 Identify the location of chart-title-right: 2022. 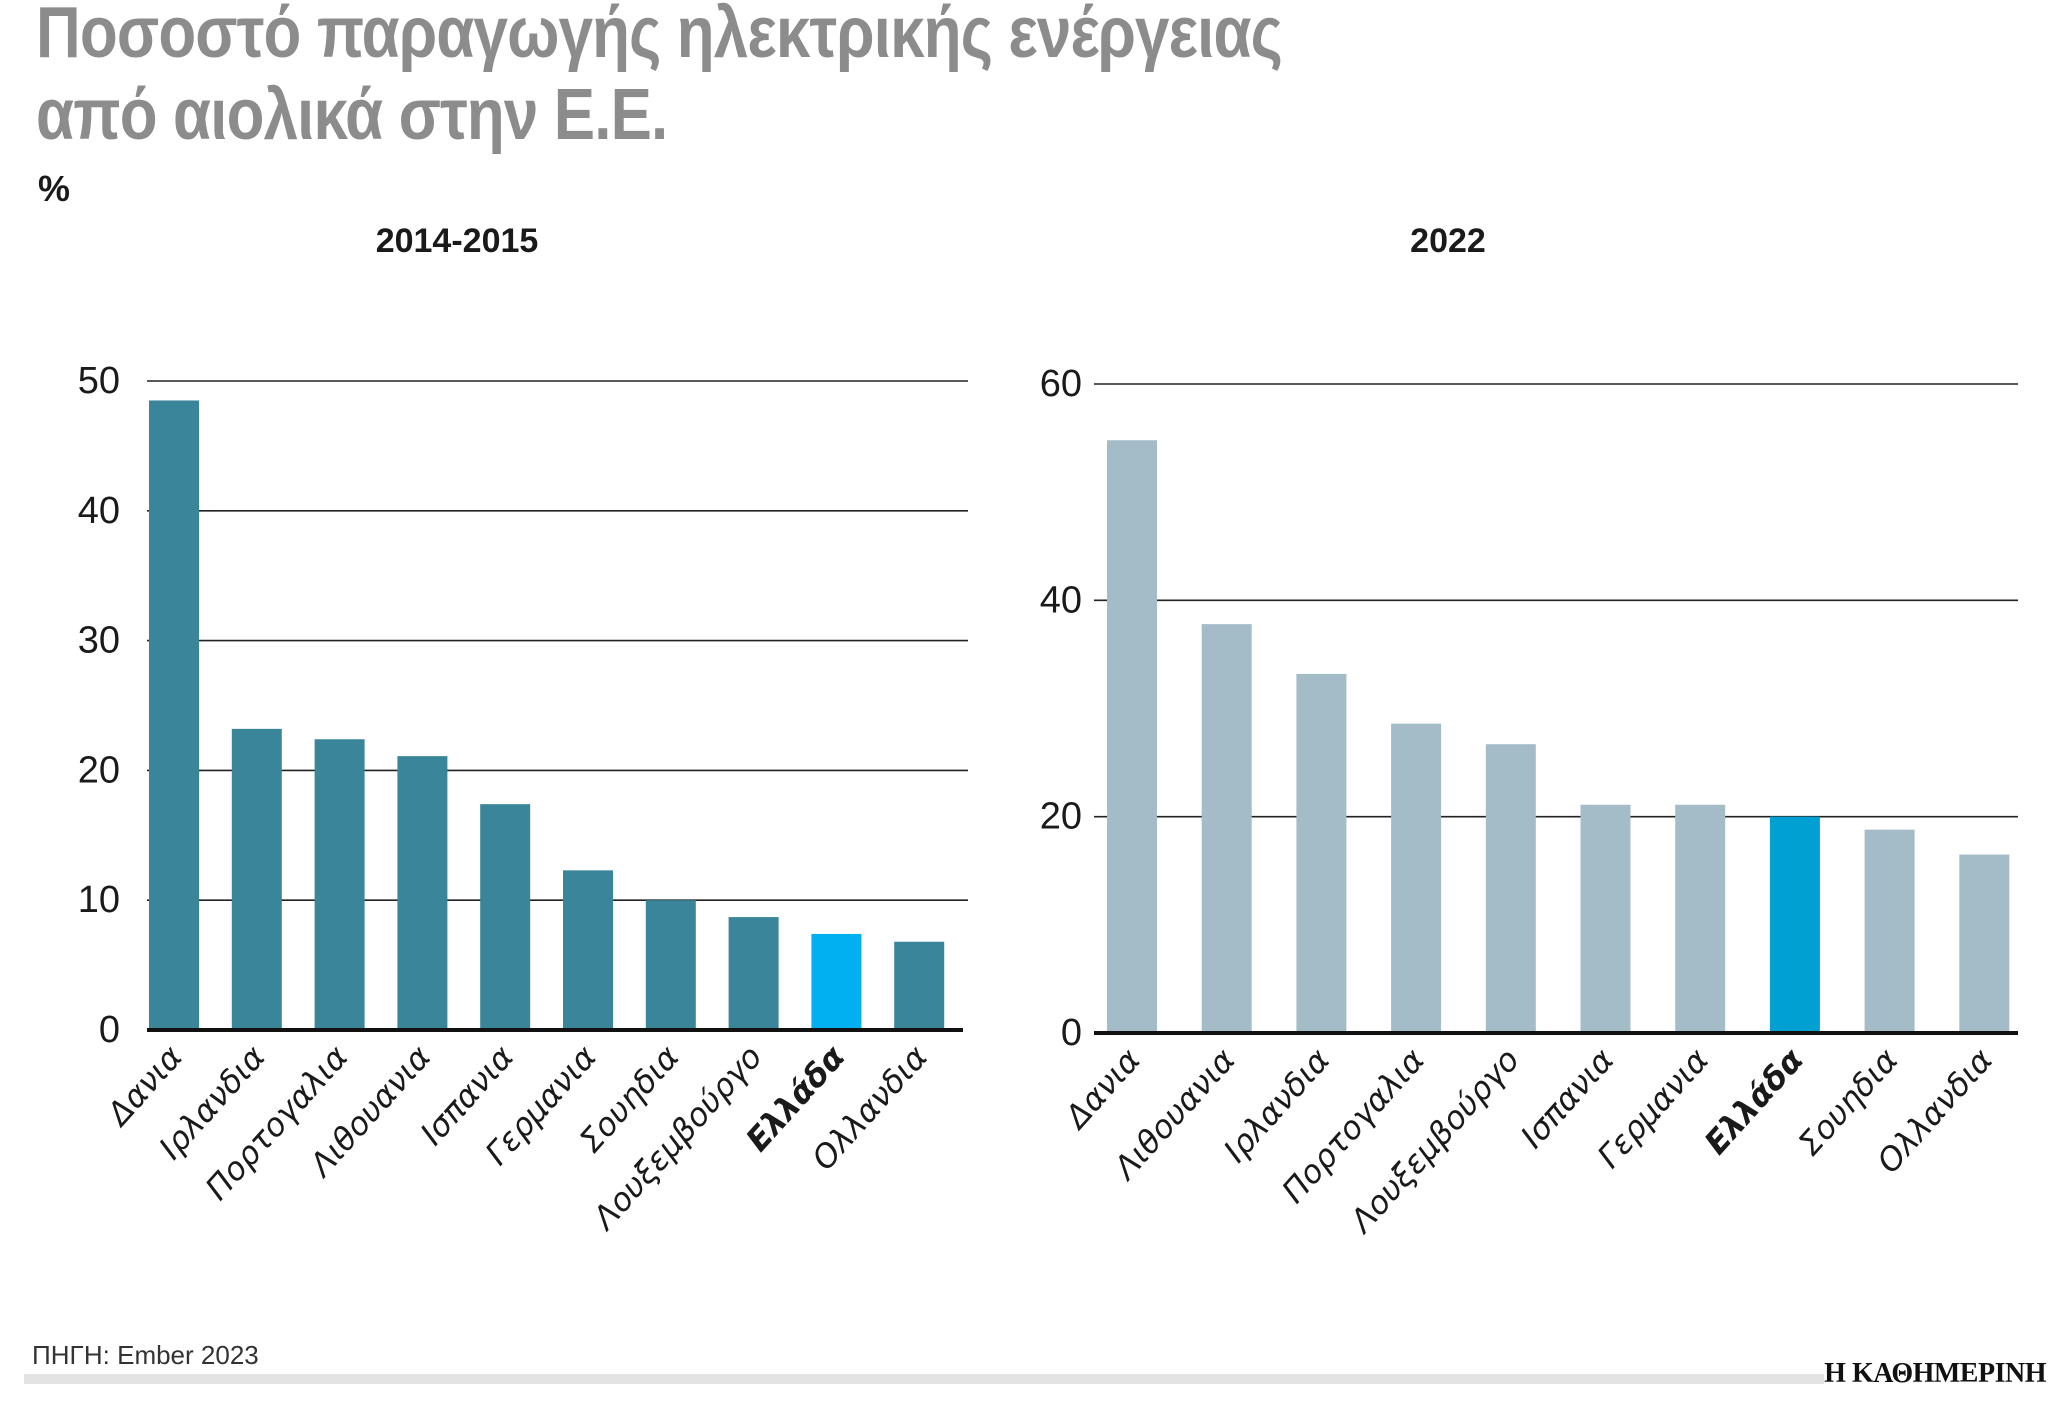
(1448, 241).